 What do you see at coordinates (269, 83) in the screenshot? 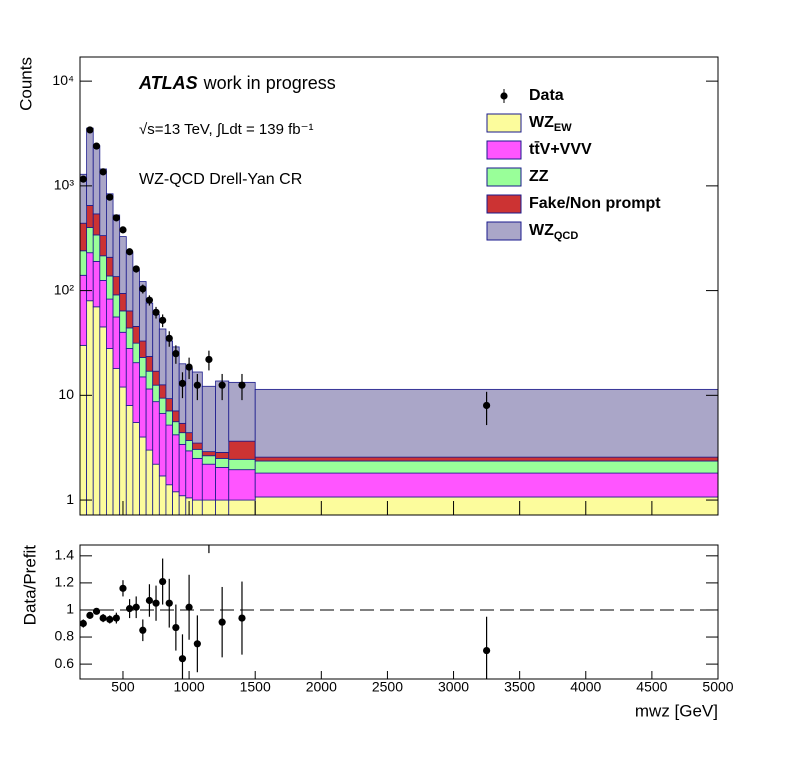
I see `status: work in progress` at bounding box center [269, 83].